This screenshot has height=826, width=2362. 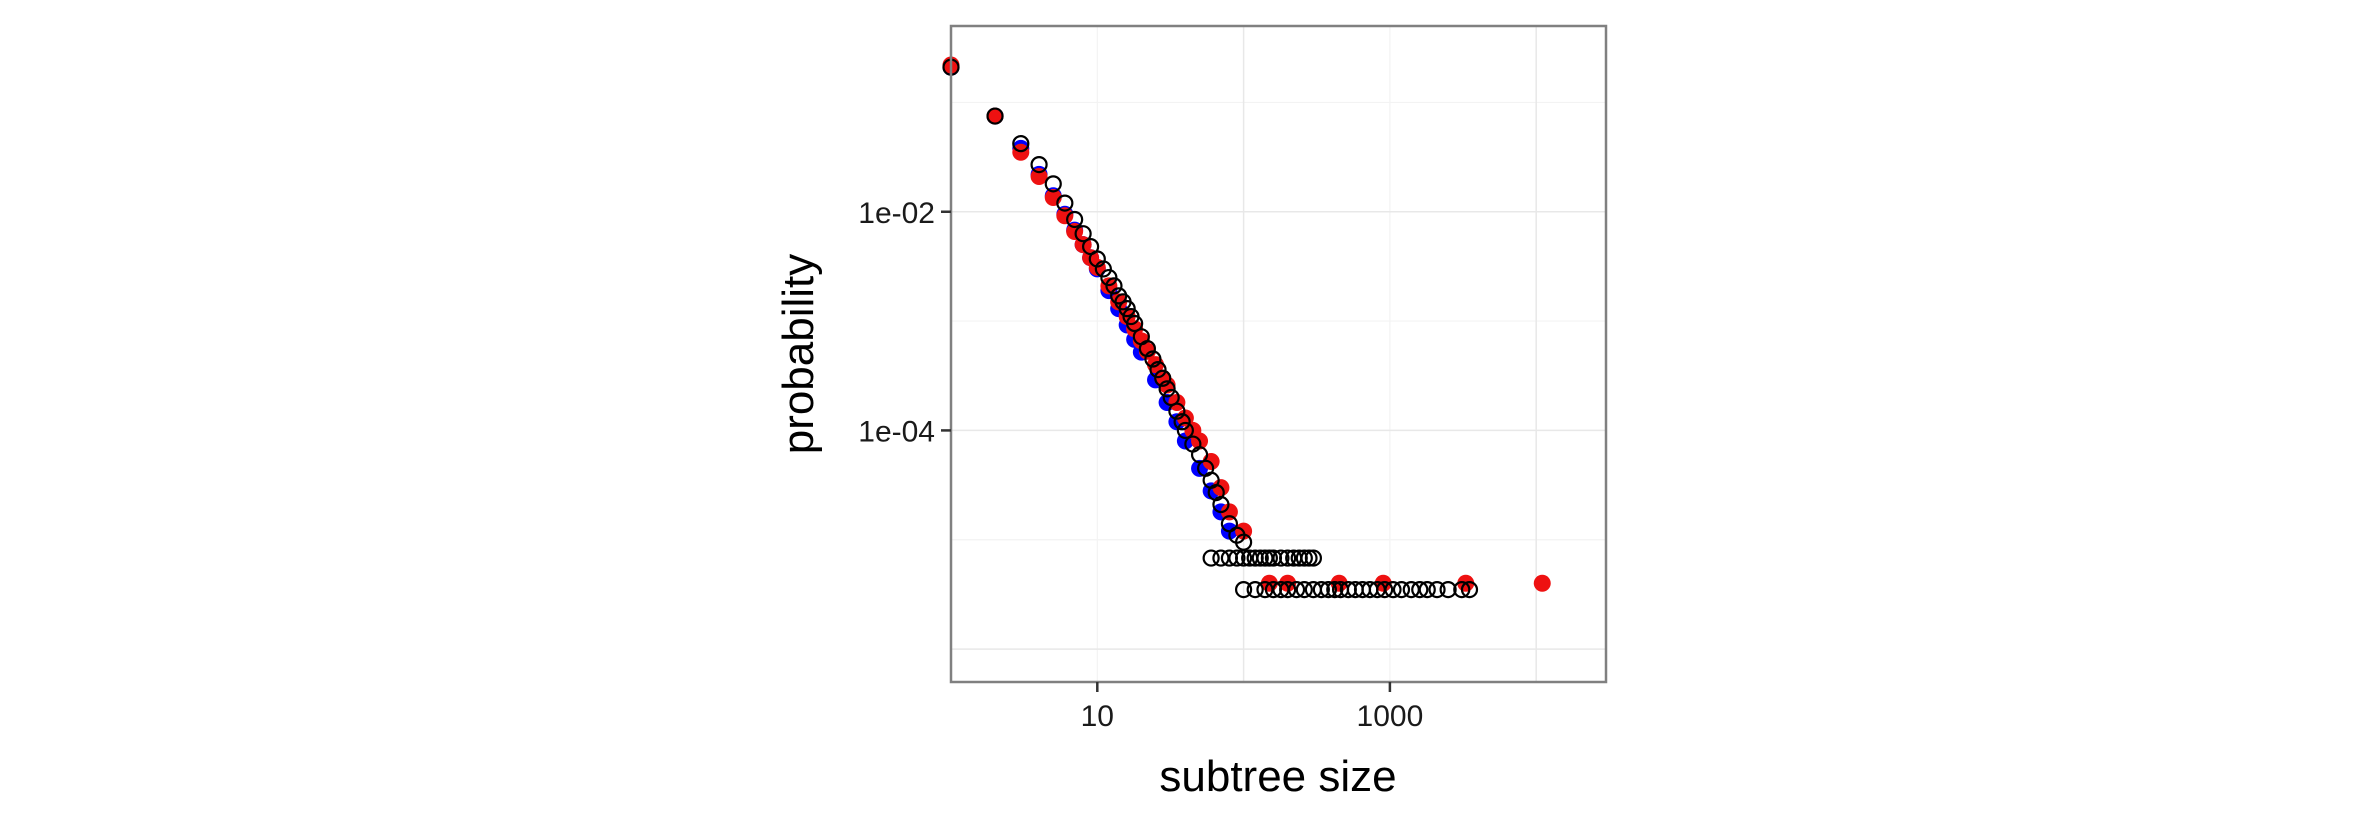 What do you see at coordinates (1390, 716) in the screenshot?
I see `x-tick-label: 1000` at bounding box center [1390, 716].